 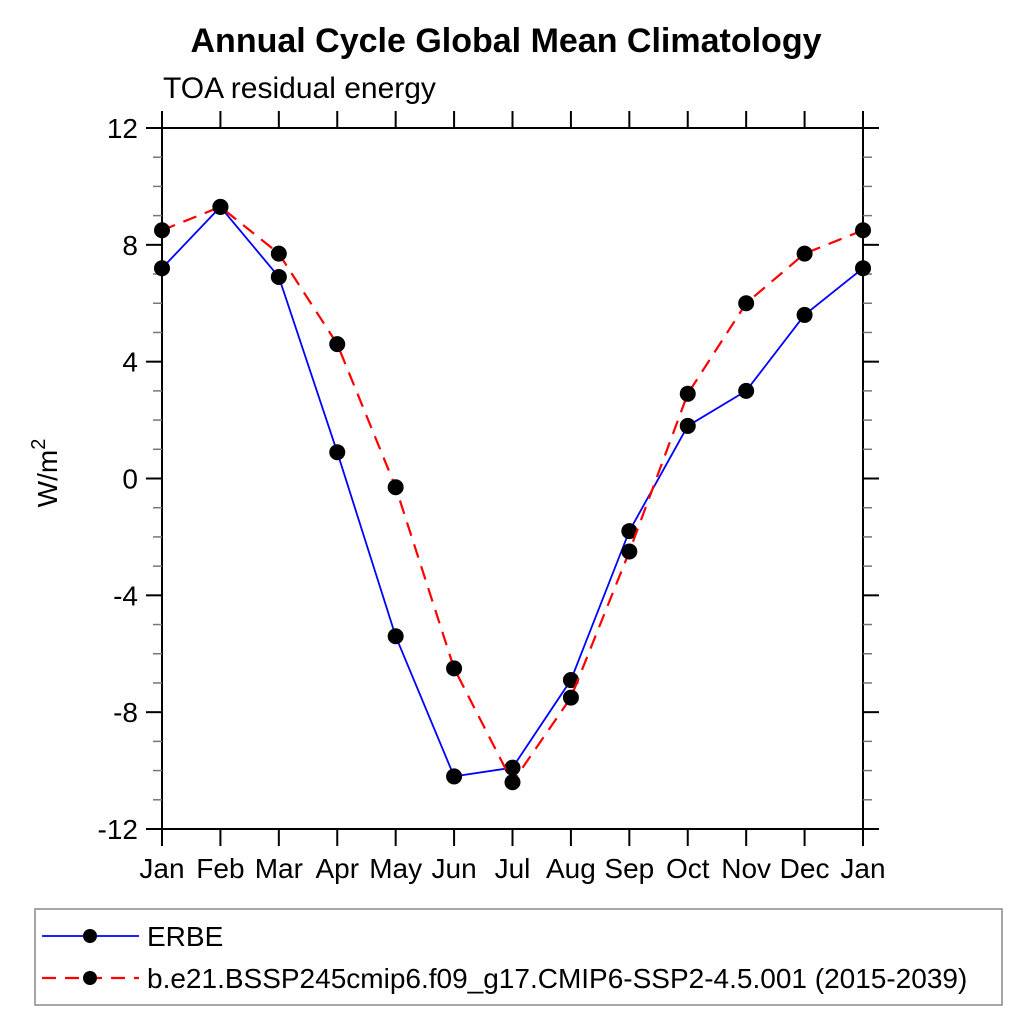 I want to click on y-axis-title-superscript: 2, so click(x=39, y=444).